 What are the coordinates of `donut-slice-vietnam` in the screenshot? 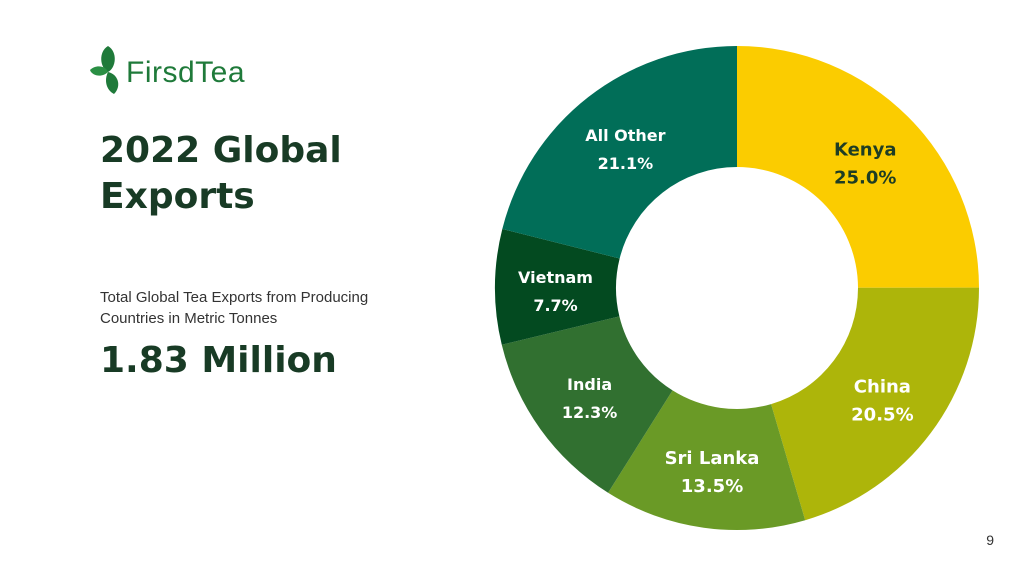 It's located at (557, 286).